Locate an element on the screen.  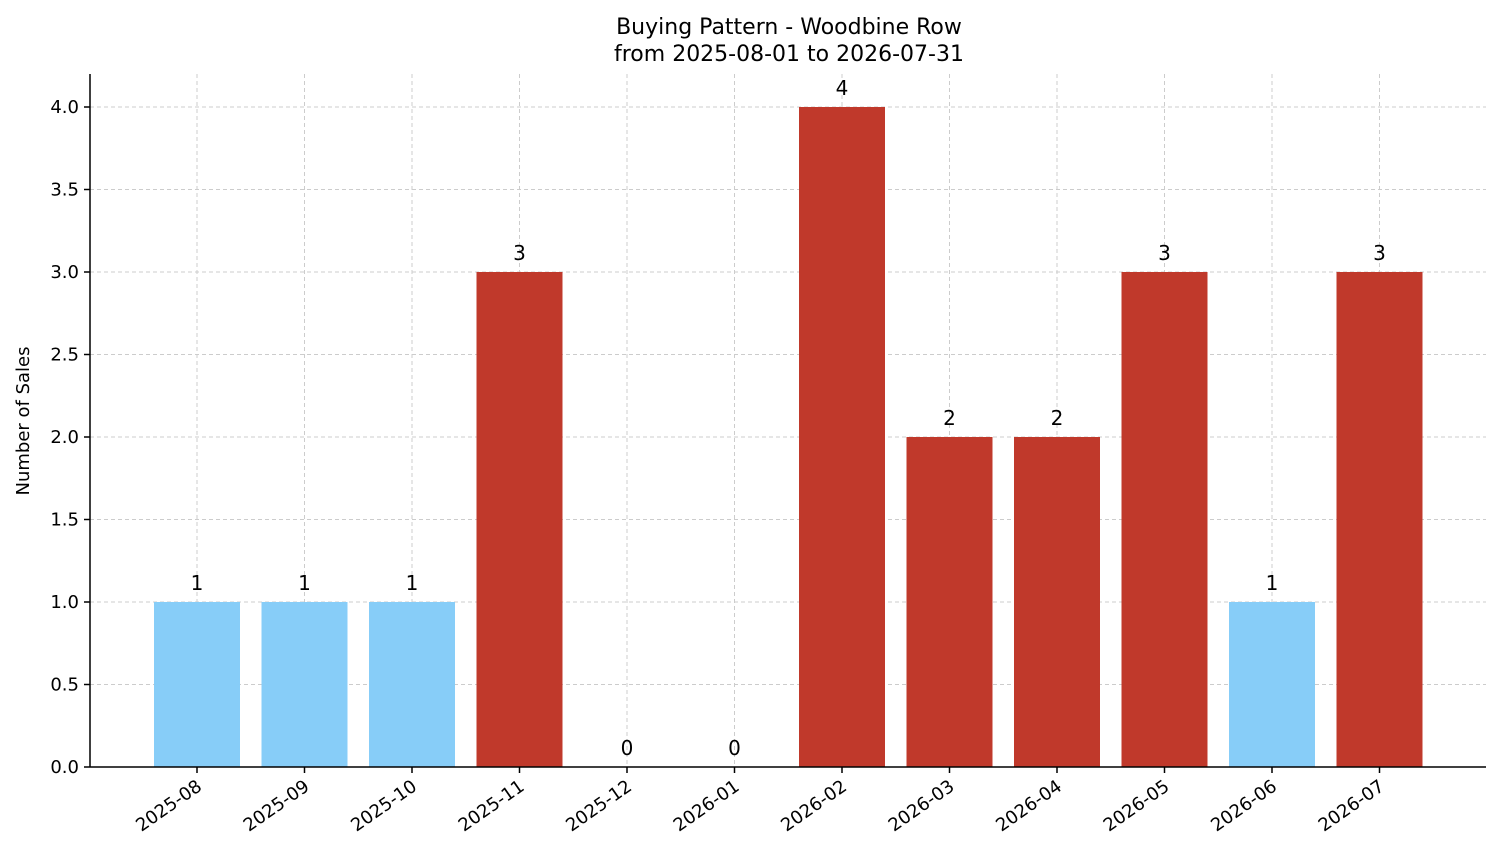
x-tick-label: 2026-05 is located at coordinates (1137, 806).